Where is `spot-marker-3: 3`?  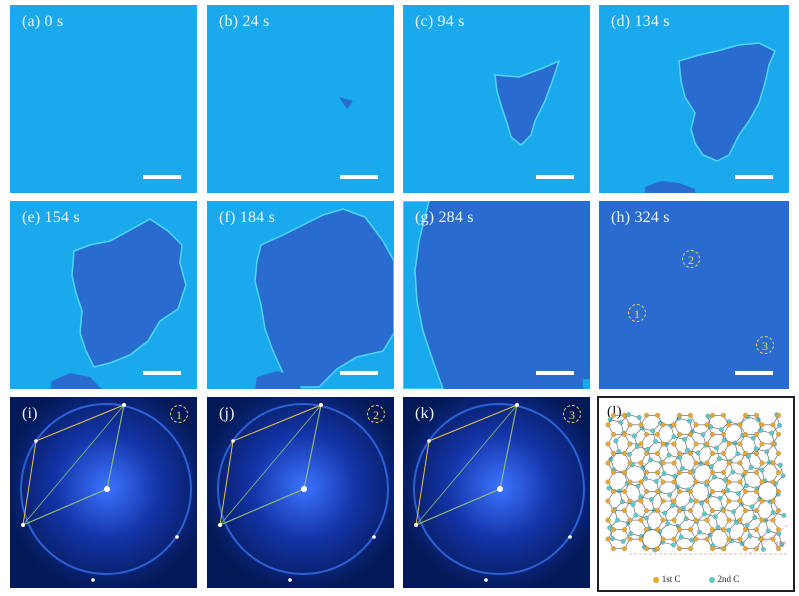
spot-marker-3: 3 is located at coordinates (765, 345).